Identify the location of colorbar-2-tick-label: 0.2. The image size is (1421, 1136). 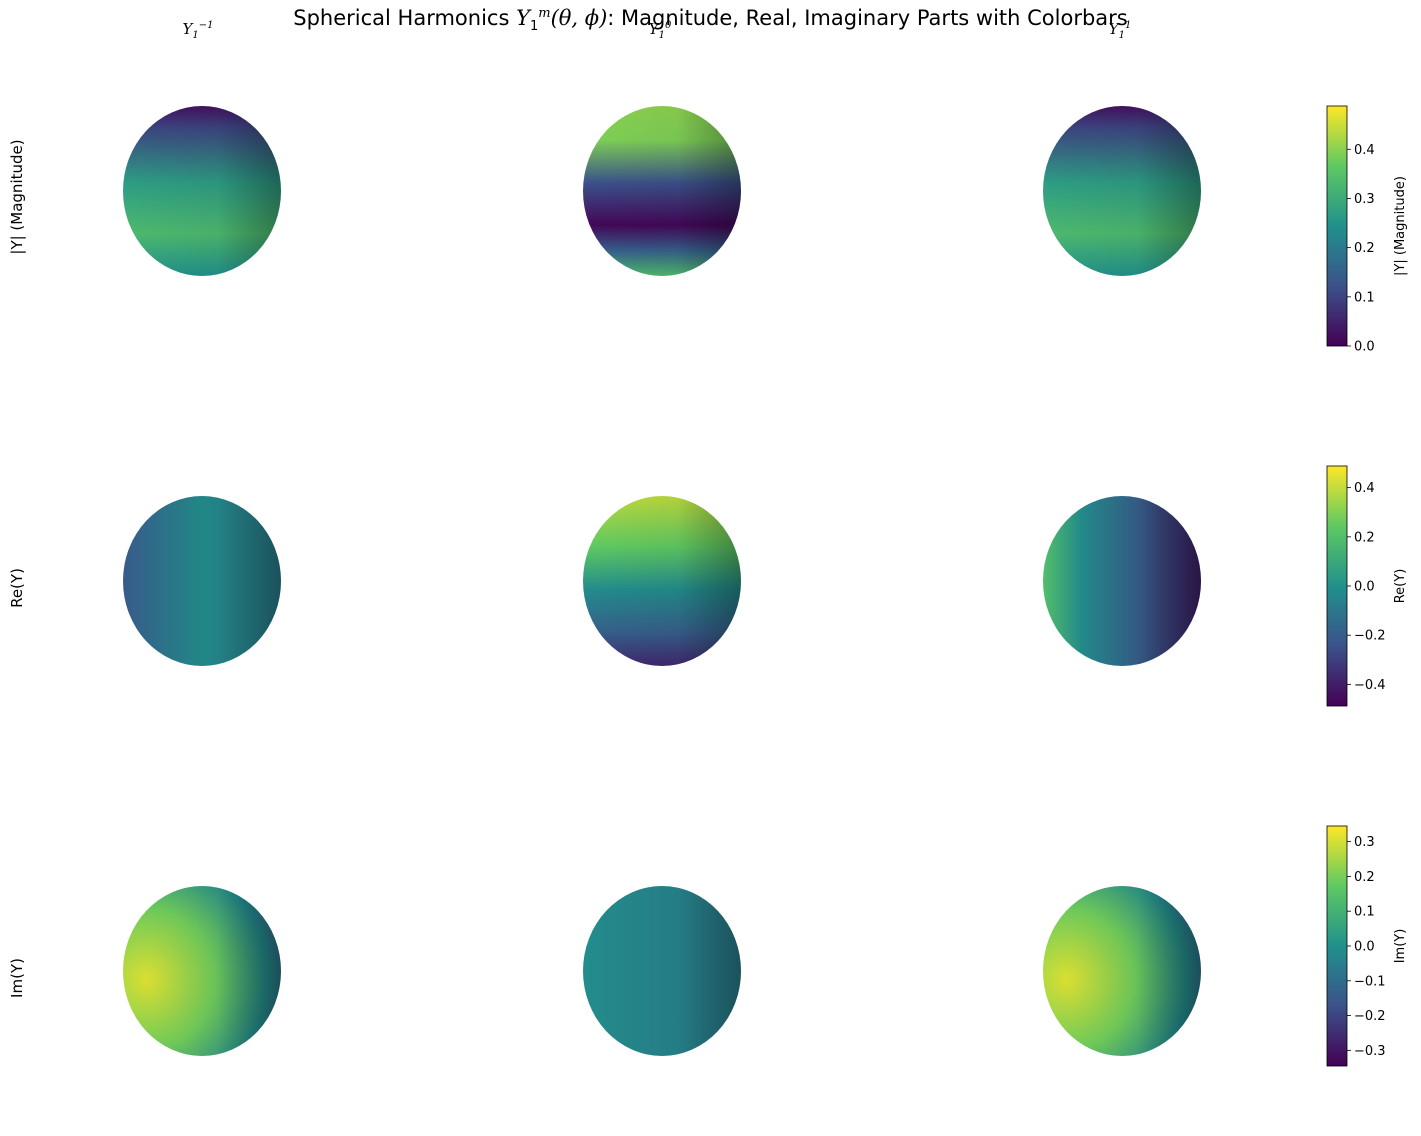
(1364, 877).